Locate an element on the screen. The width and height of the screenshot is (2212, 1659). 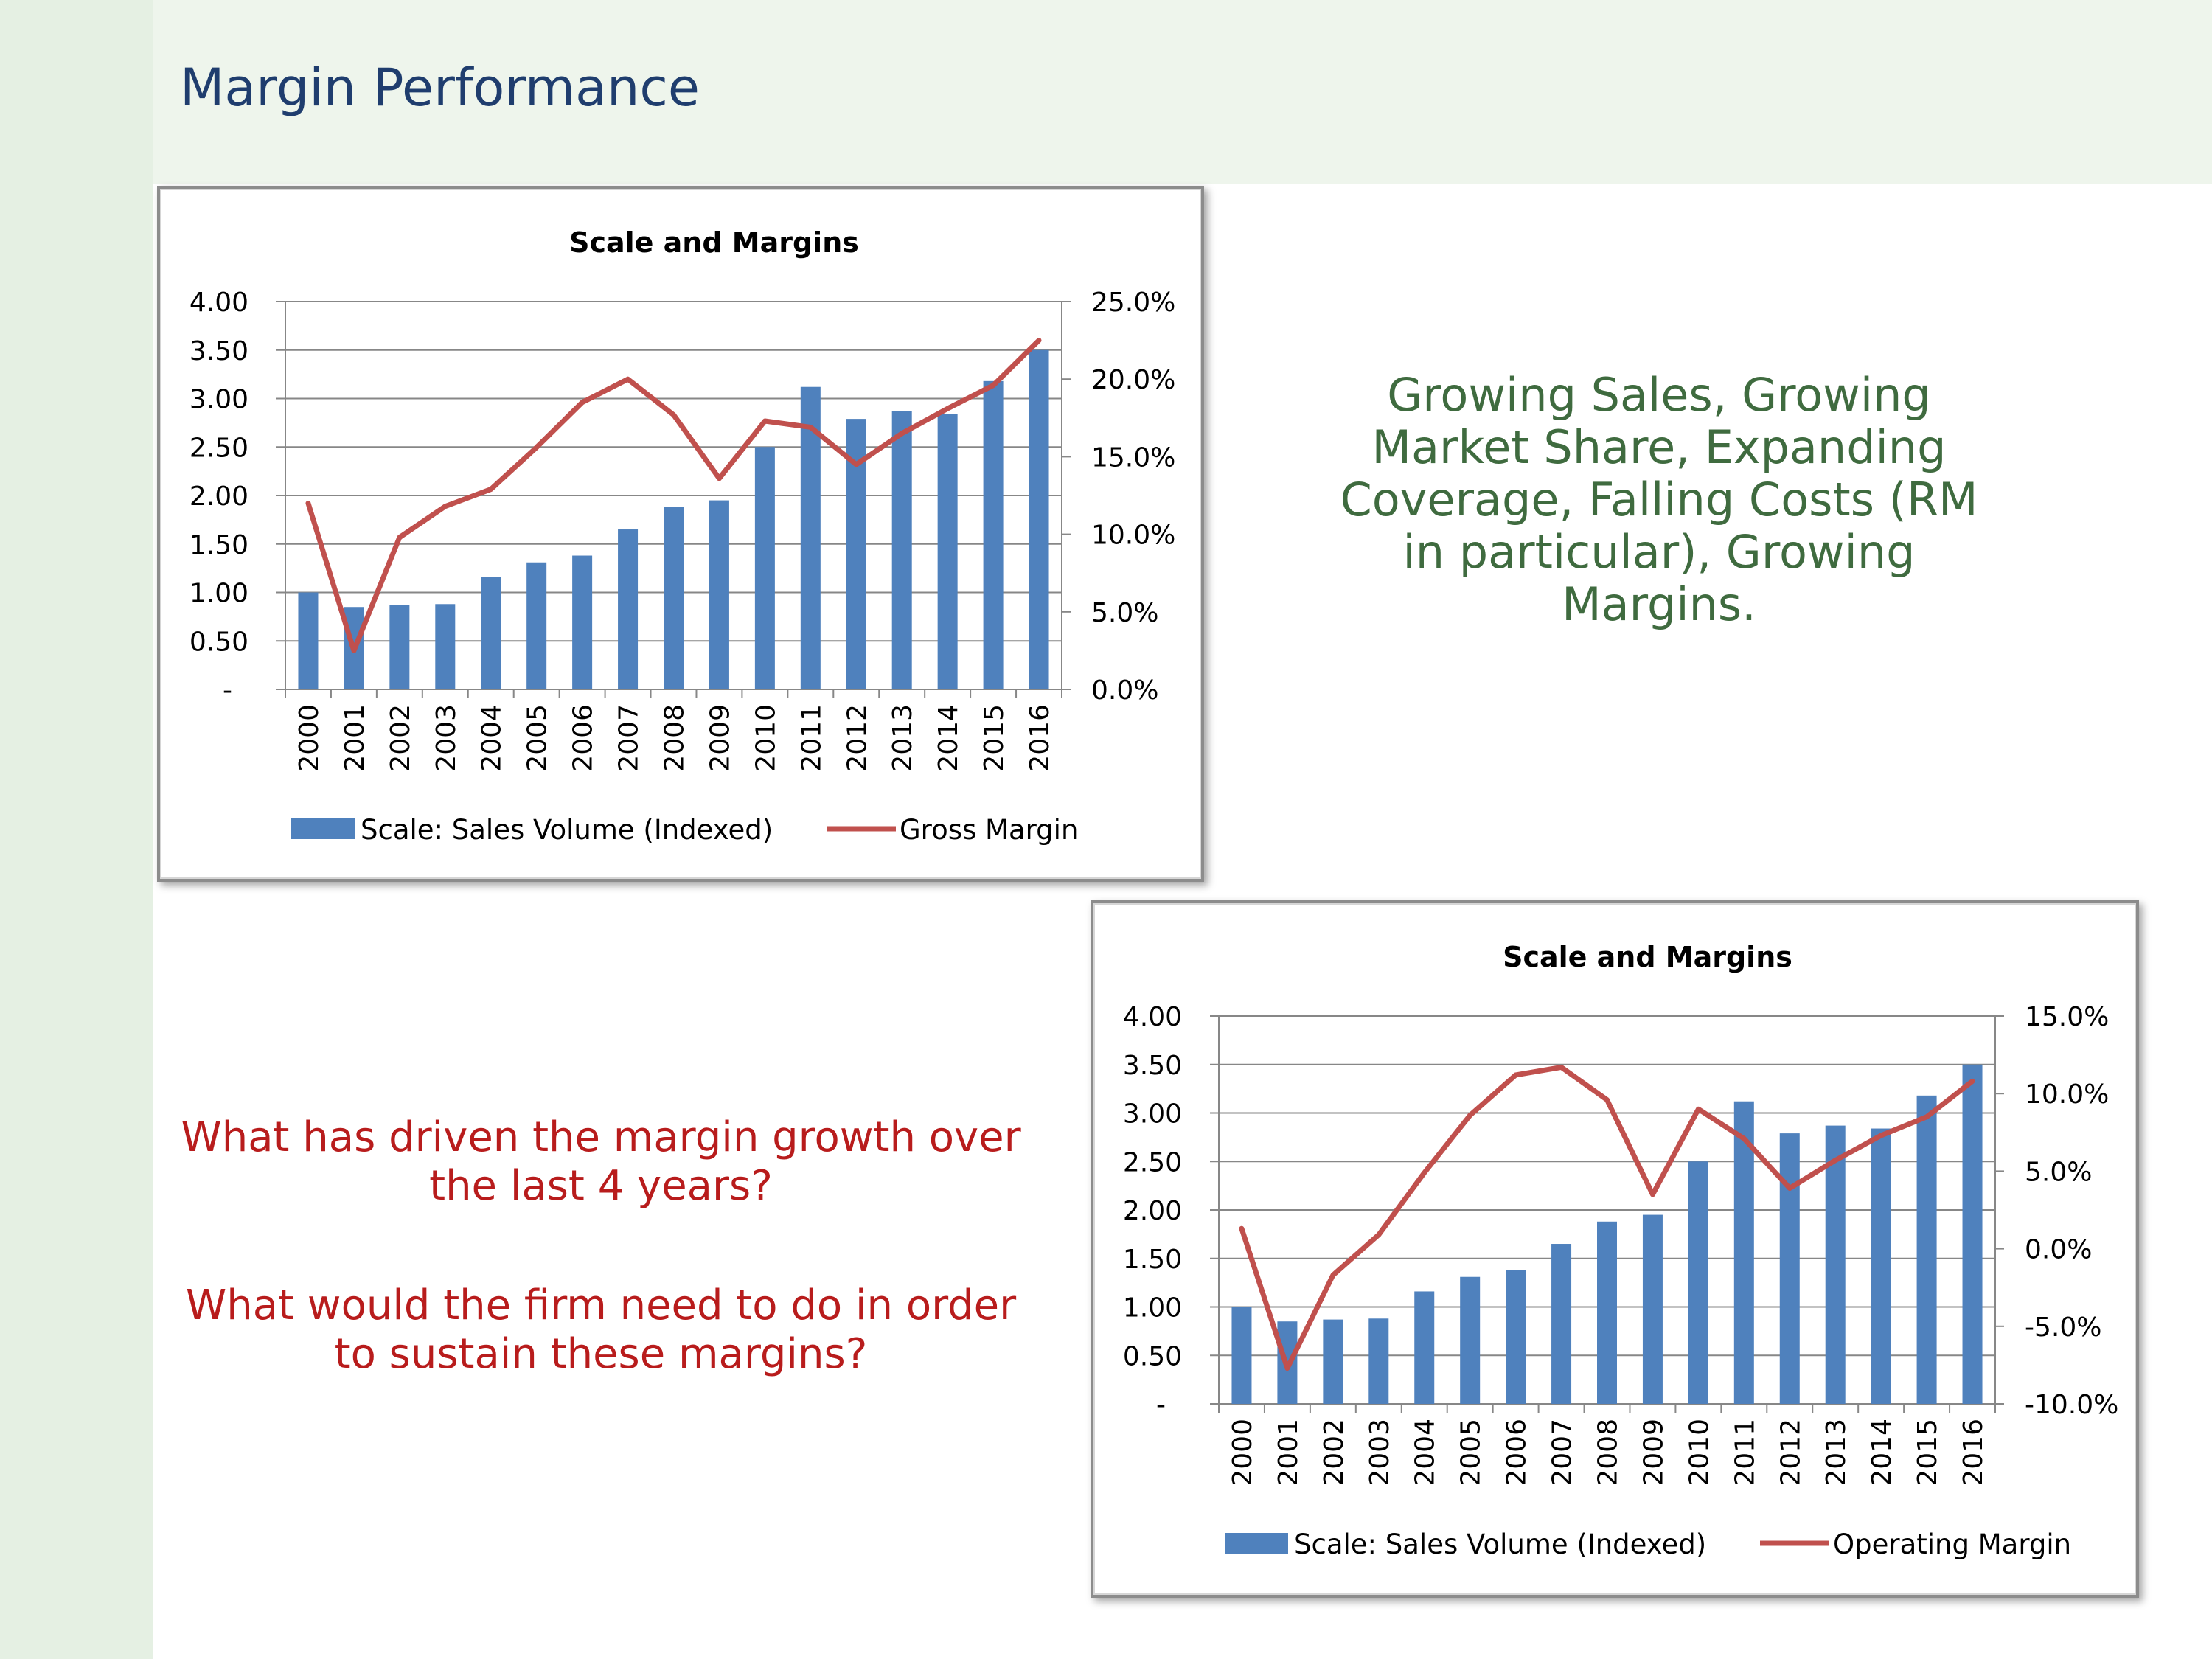
x-tick-label: 2005 is located at coordinates (538, 738).